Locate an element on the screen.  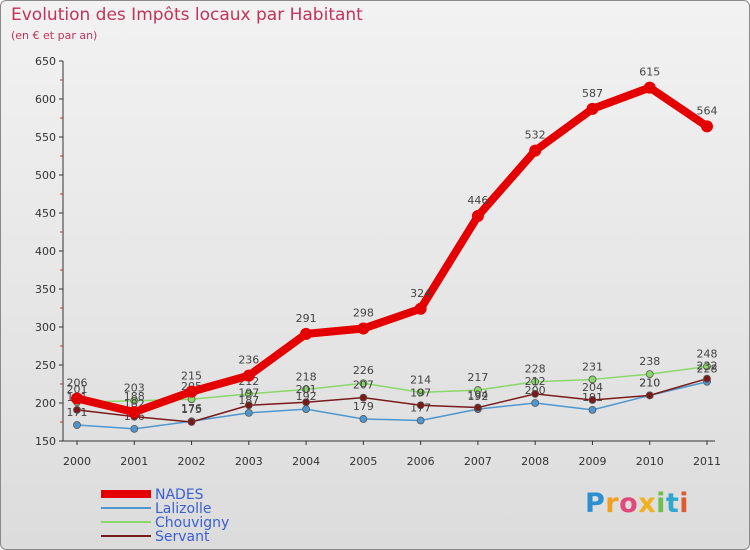
data-label: 231 is located at coordinates (592, 366).